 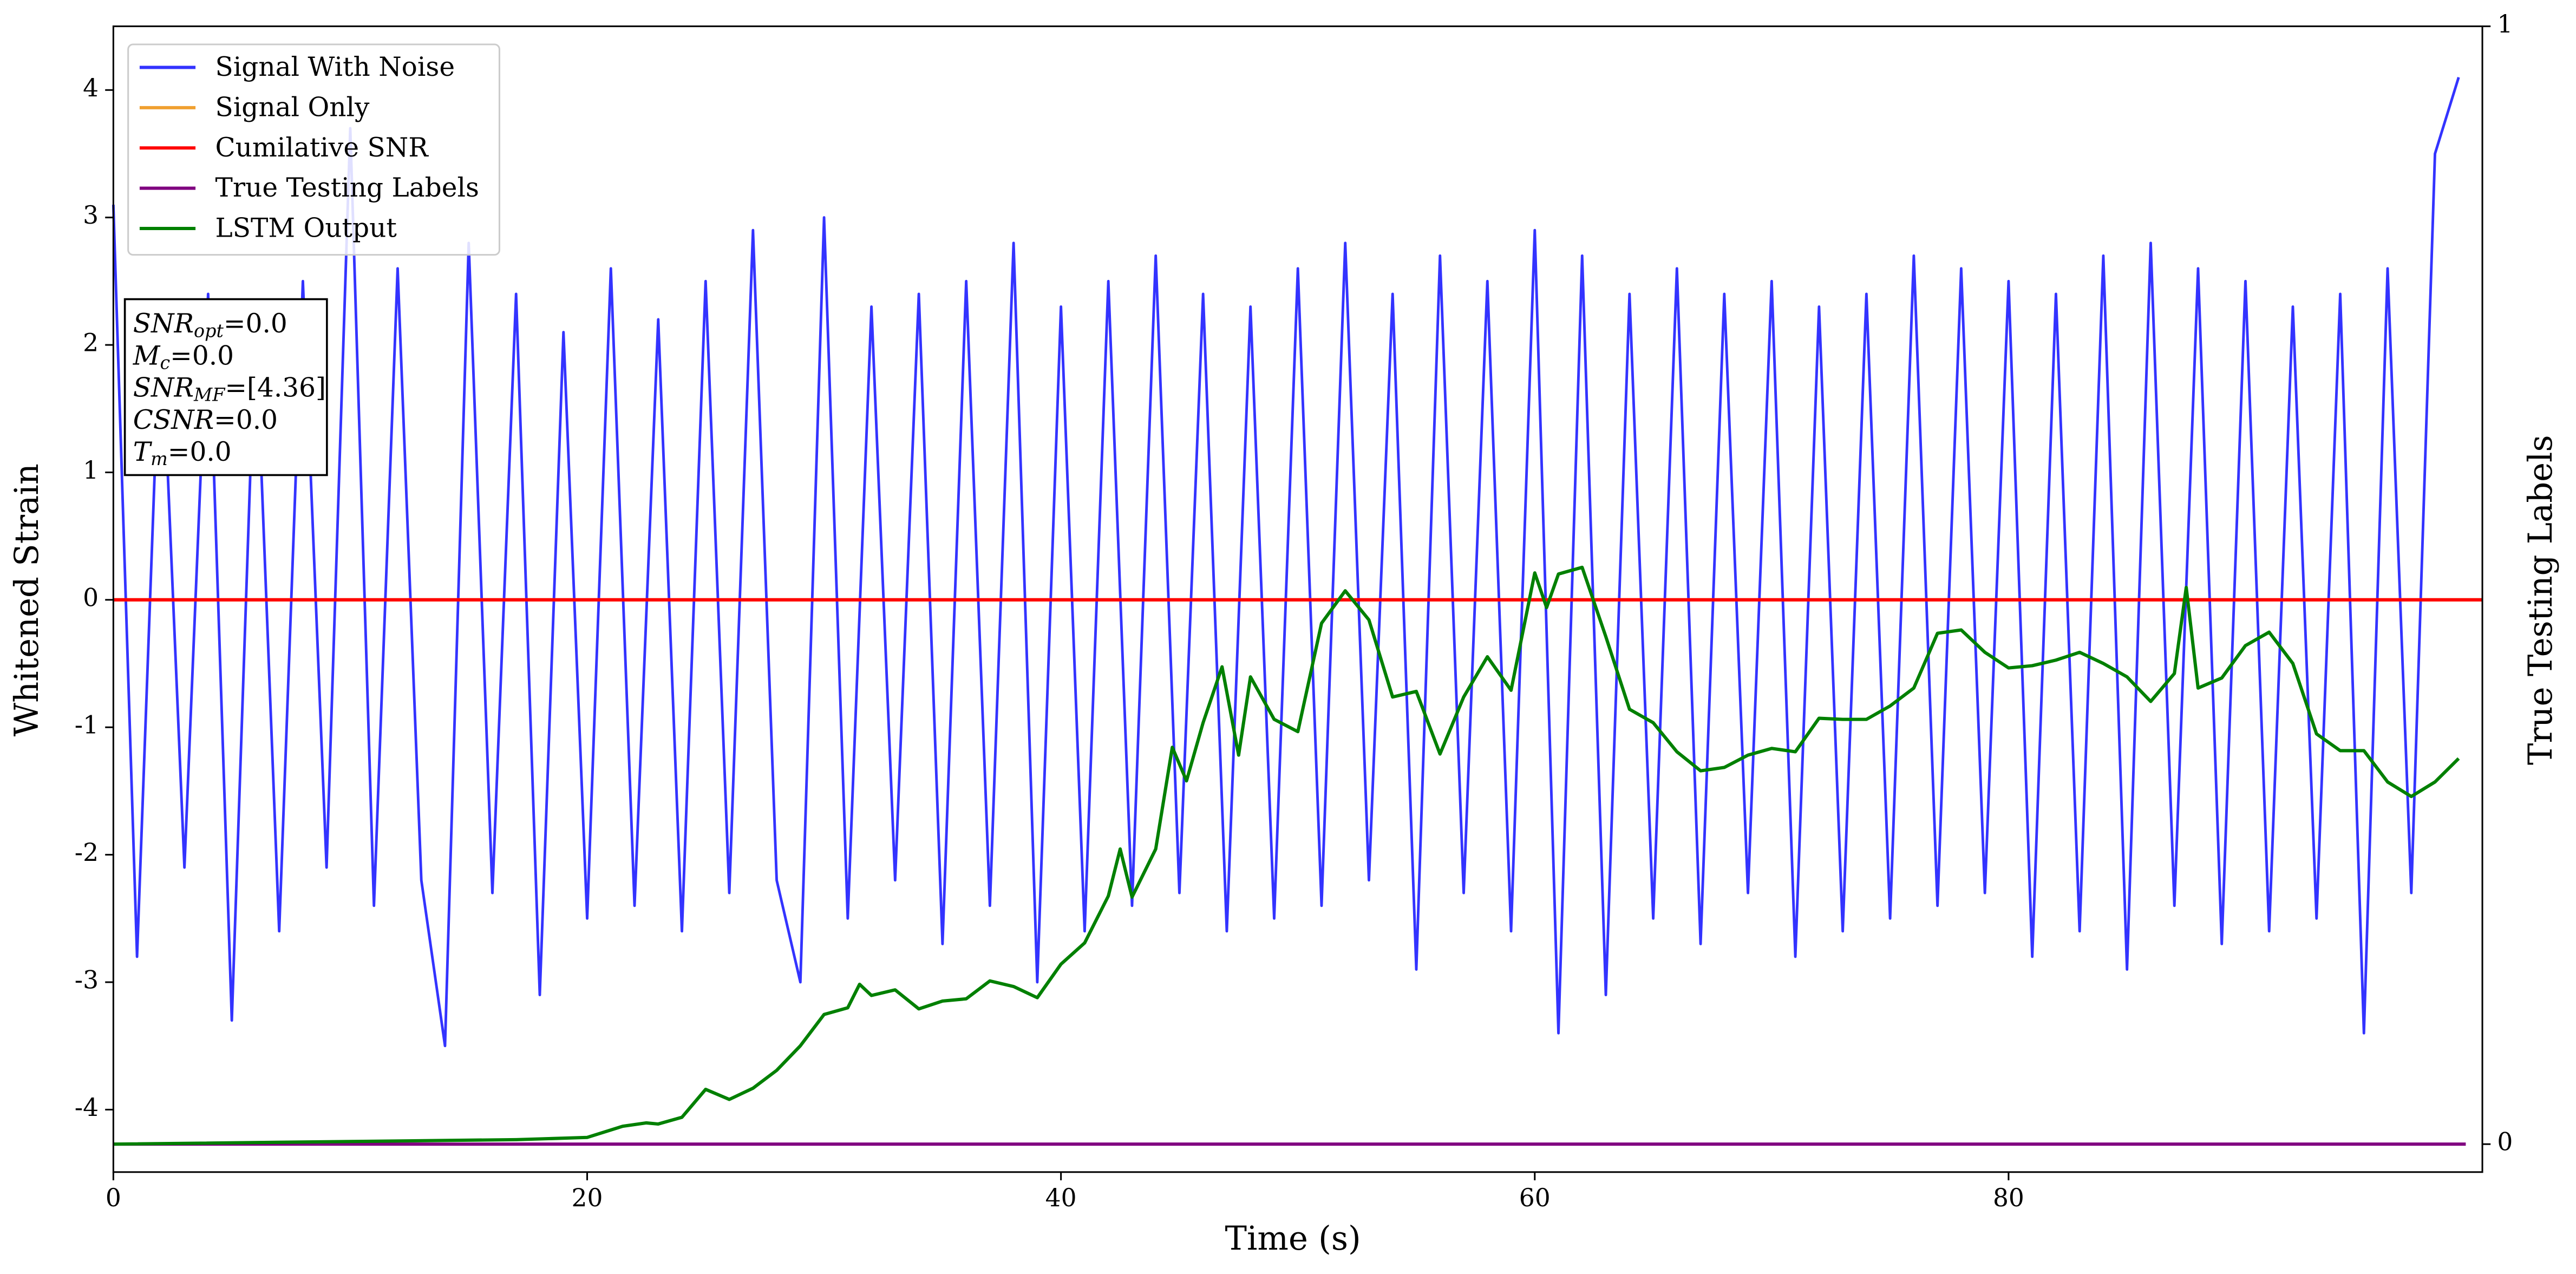 What do you see at coordinates (2541, 600) in the screenshot?
I see `y2-axis-label: True Testing Labels` at bounding box center [2541, 600].